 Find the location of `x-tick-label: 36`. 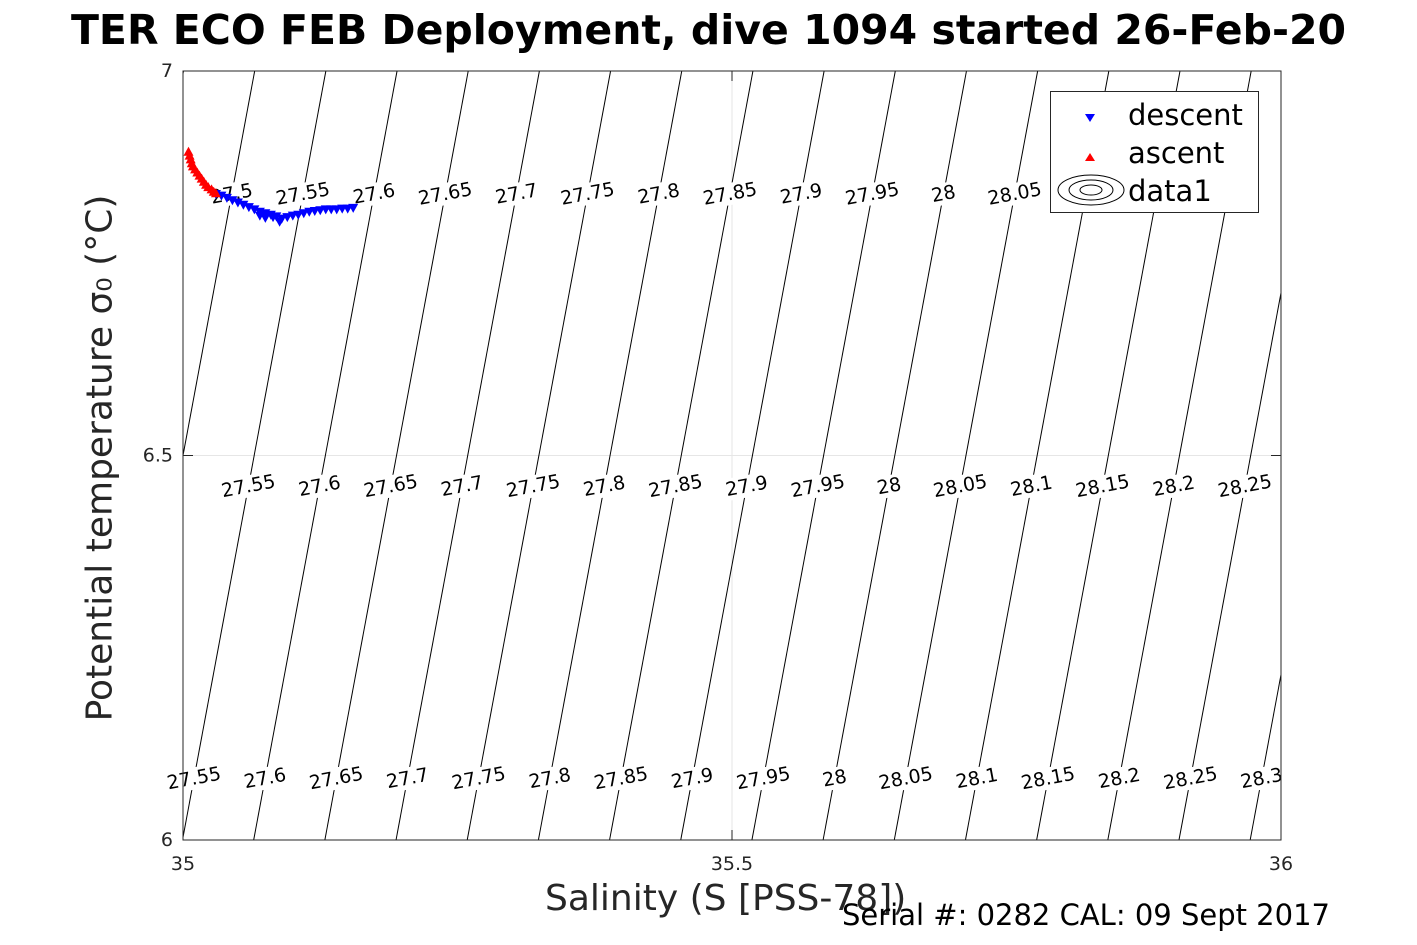

x-tick-label: 36 is located at coordinates (1281, 864).